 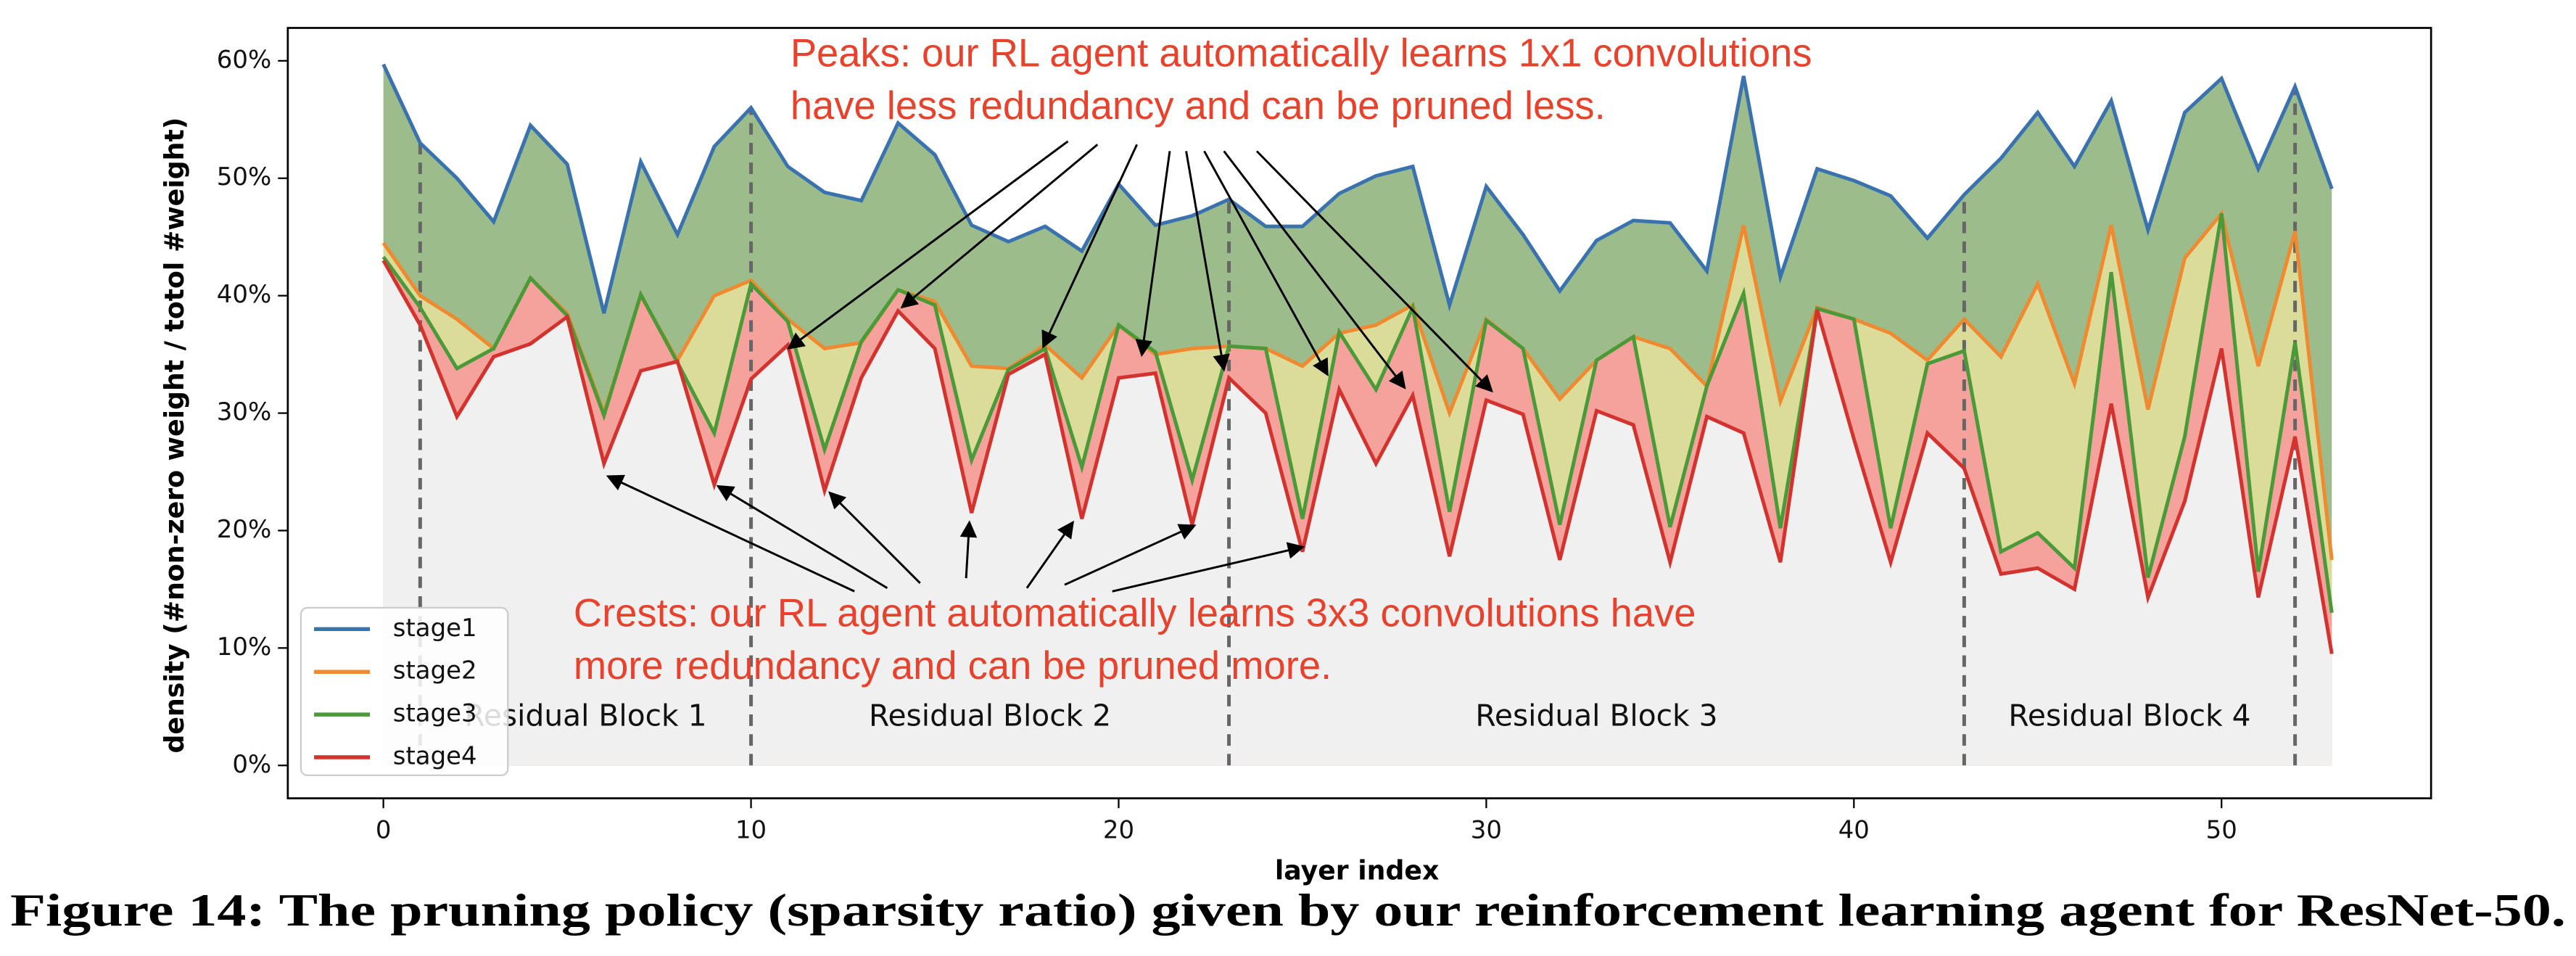 What do you see at coordinates (244, 59) in the screenshot?
I see `y-tick-label: 60%` at bounding box center [244, 59].